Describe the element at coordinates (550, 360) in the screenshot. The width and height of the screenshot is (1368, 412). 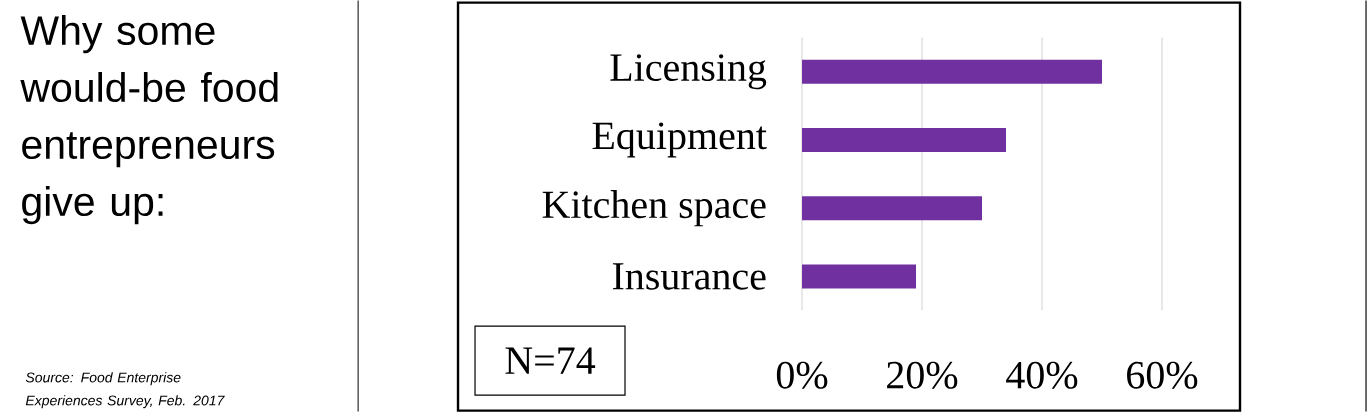
I see `text: N=74` at that location.